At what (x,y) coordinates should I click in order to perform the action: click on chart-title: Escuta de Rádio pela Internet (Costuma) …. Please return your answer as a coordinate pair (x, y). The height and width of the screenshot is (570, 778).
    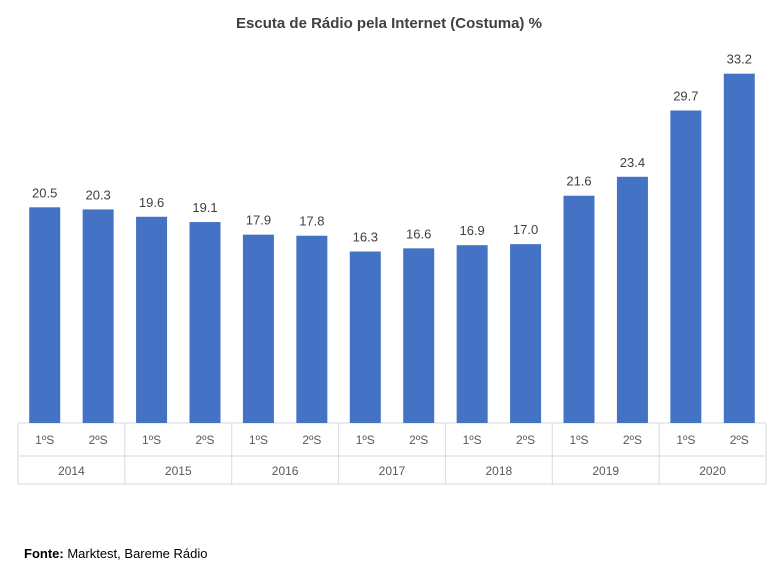
    Looking at the image, I should click on (389, 23).